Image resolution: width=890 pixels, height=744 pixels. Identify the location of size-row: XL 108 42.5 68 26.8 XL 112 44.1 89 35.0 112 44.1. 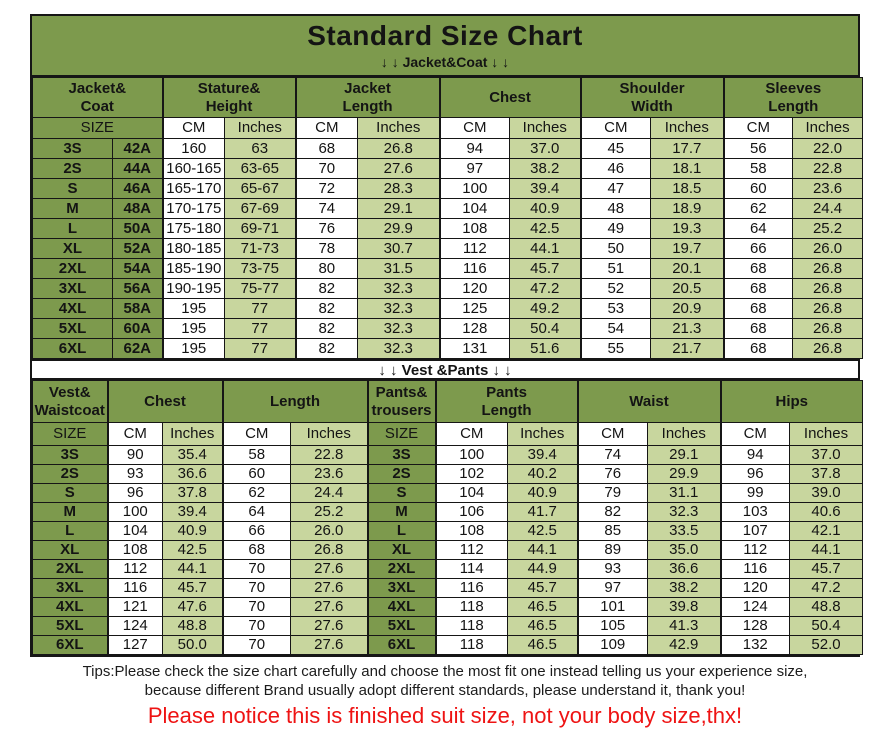
(448, 550).